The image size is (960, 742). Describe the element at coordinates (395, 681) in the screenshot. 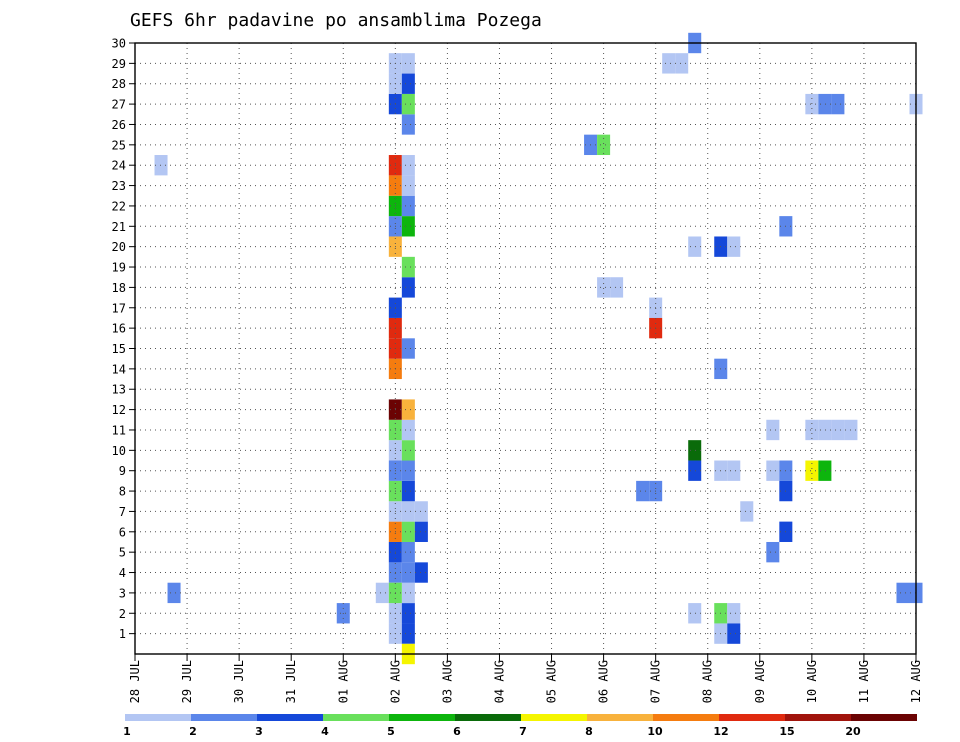

I see `x-tick-label: 02 AUG` at that location.